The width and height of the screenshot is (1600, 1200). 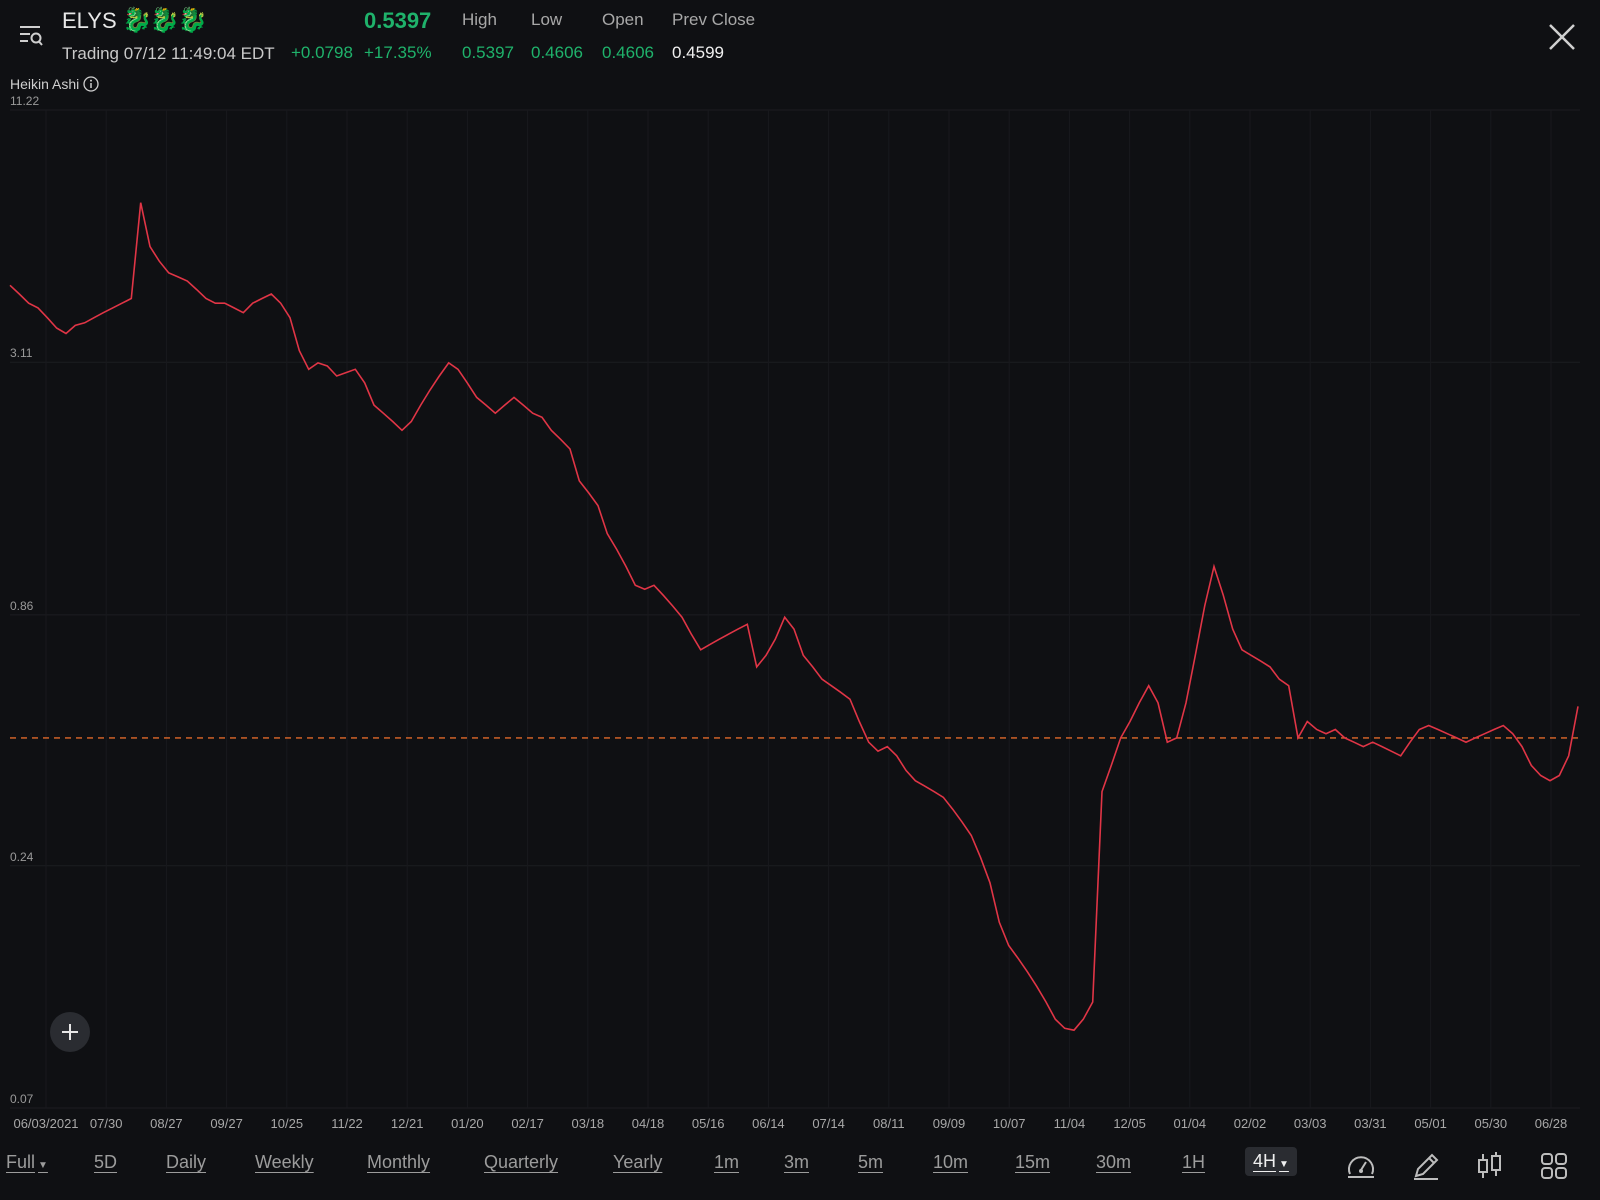 I want to click on info-icon, so click(x=91, y=84).